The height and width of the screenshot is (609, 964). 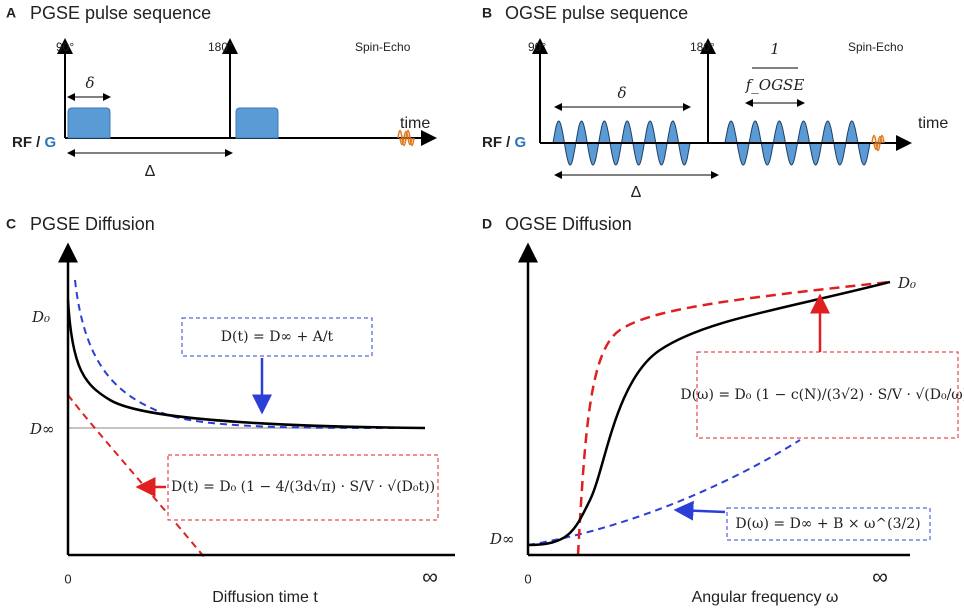 What do you see at coordinates (487, 13) in the screenshot?
I see `panel-label: B` at bounding box center [487, 13].